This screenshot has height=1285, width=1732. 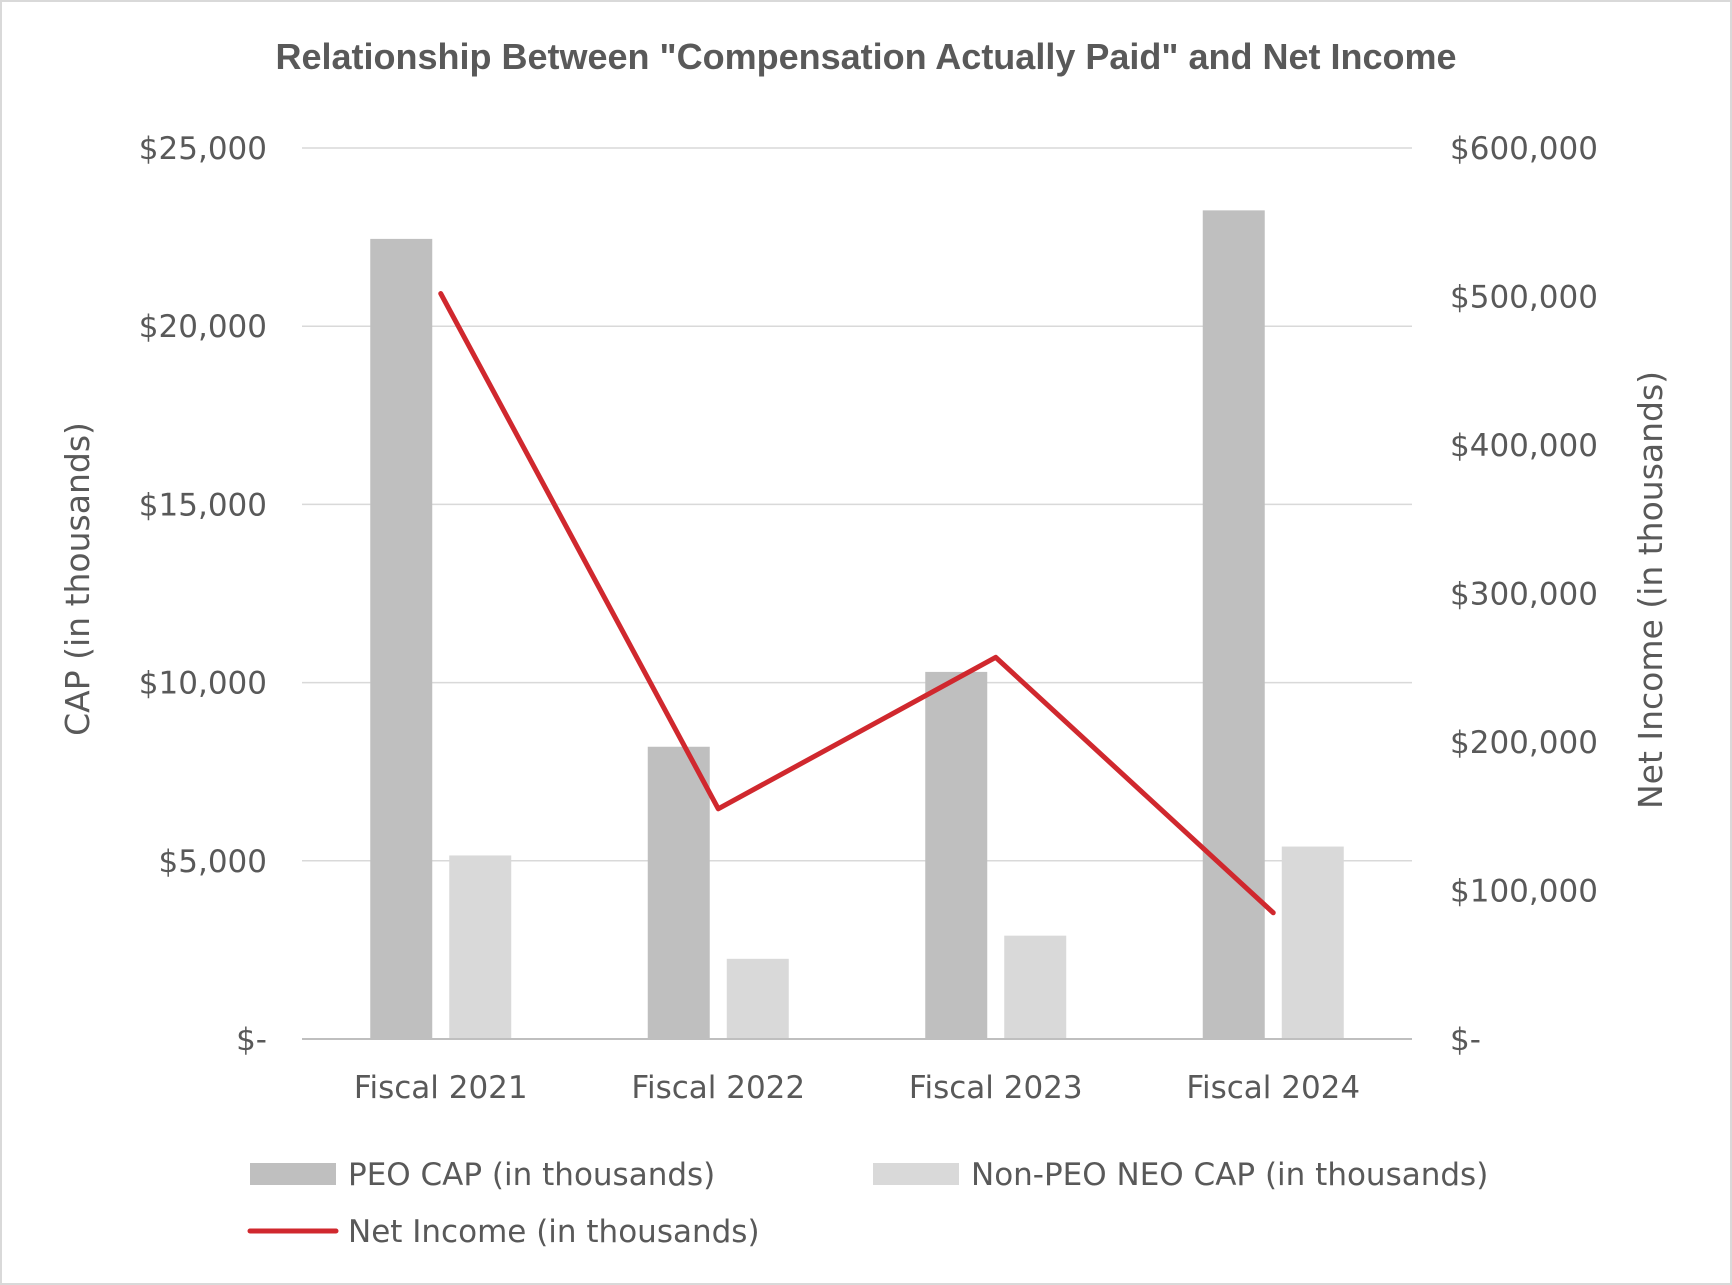 I want to click on y2-tick-label: $100,000, so click(x=1524, y=892).